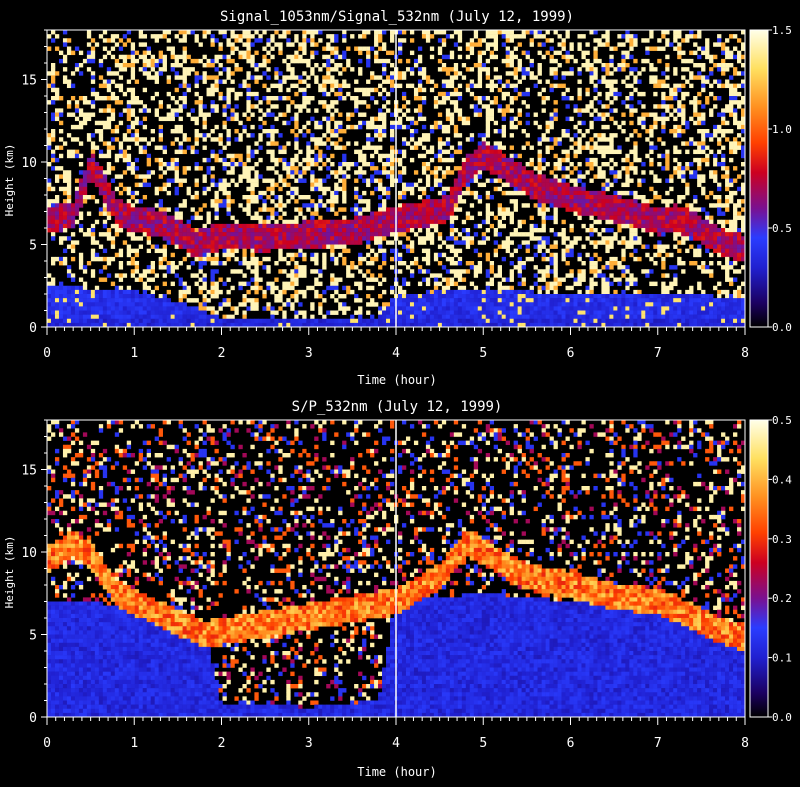 This screenshot has height=787, width=800. I want to click on colorbar-tick-label: 0.3, so click(782, 539).